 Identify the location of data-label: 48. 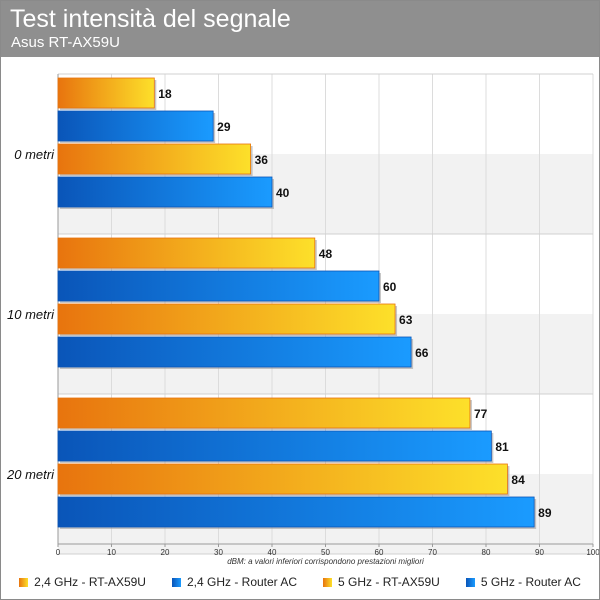
(326, 254).